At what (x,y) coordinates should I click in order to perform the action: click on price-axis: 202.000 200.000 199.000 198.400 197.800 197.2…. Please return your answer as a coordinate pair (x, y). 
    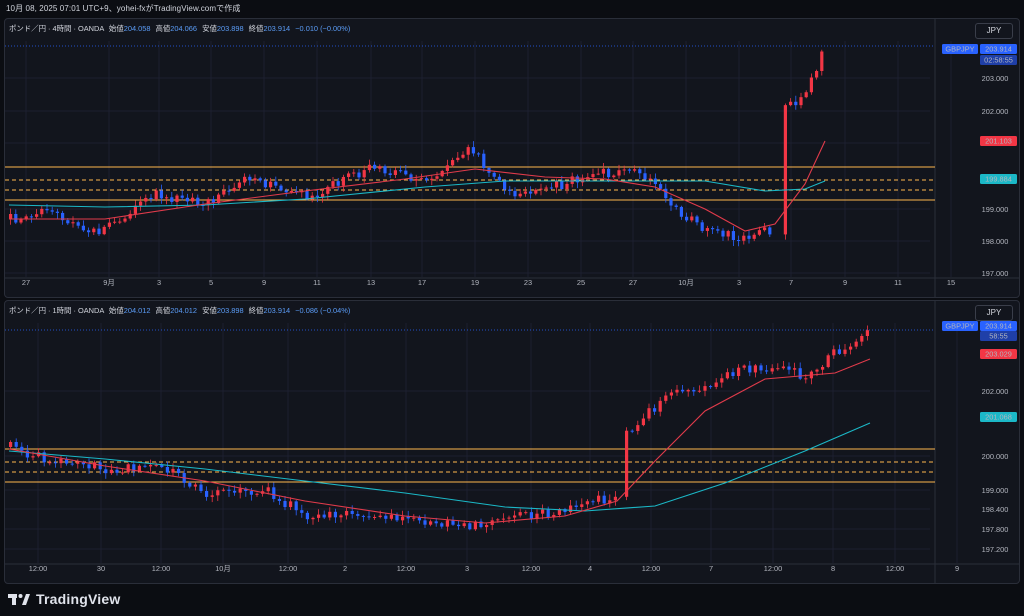
    Looking at the image, I should click on (995, 470).